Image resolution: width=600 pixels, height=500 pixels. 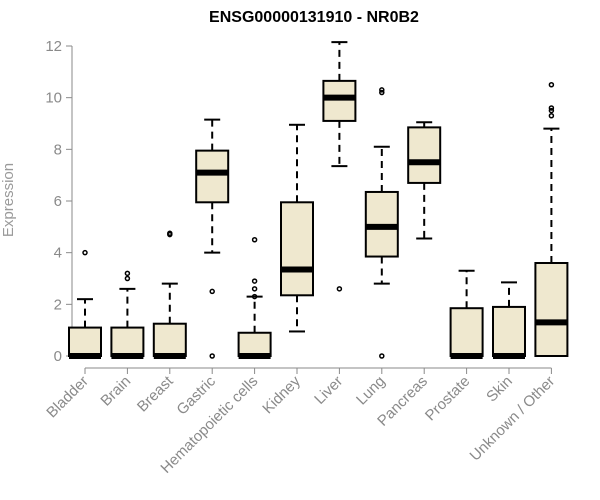 What do you see at coordinates (58, 356) in the screenshot?
I see `y-tick-label: 0` at bounding box center [58, 356].